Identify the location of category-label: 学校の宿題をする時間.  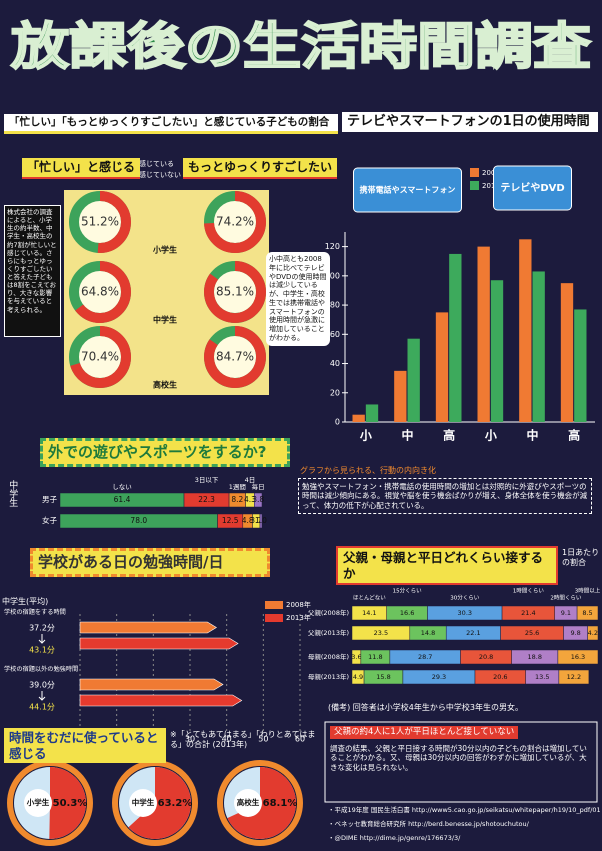
(35, 612).